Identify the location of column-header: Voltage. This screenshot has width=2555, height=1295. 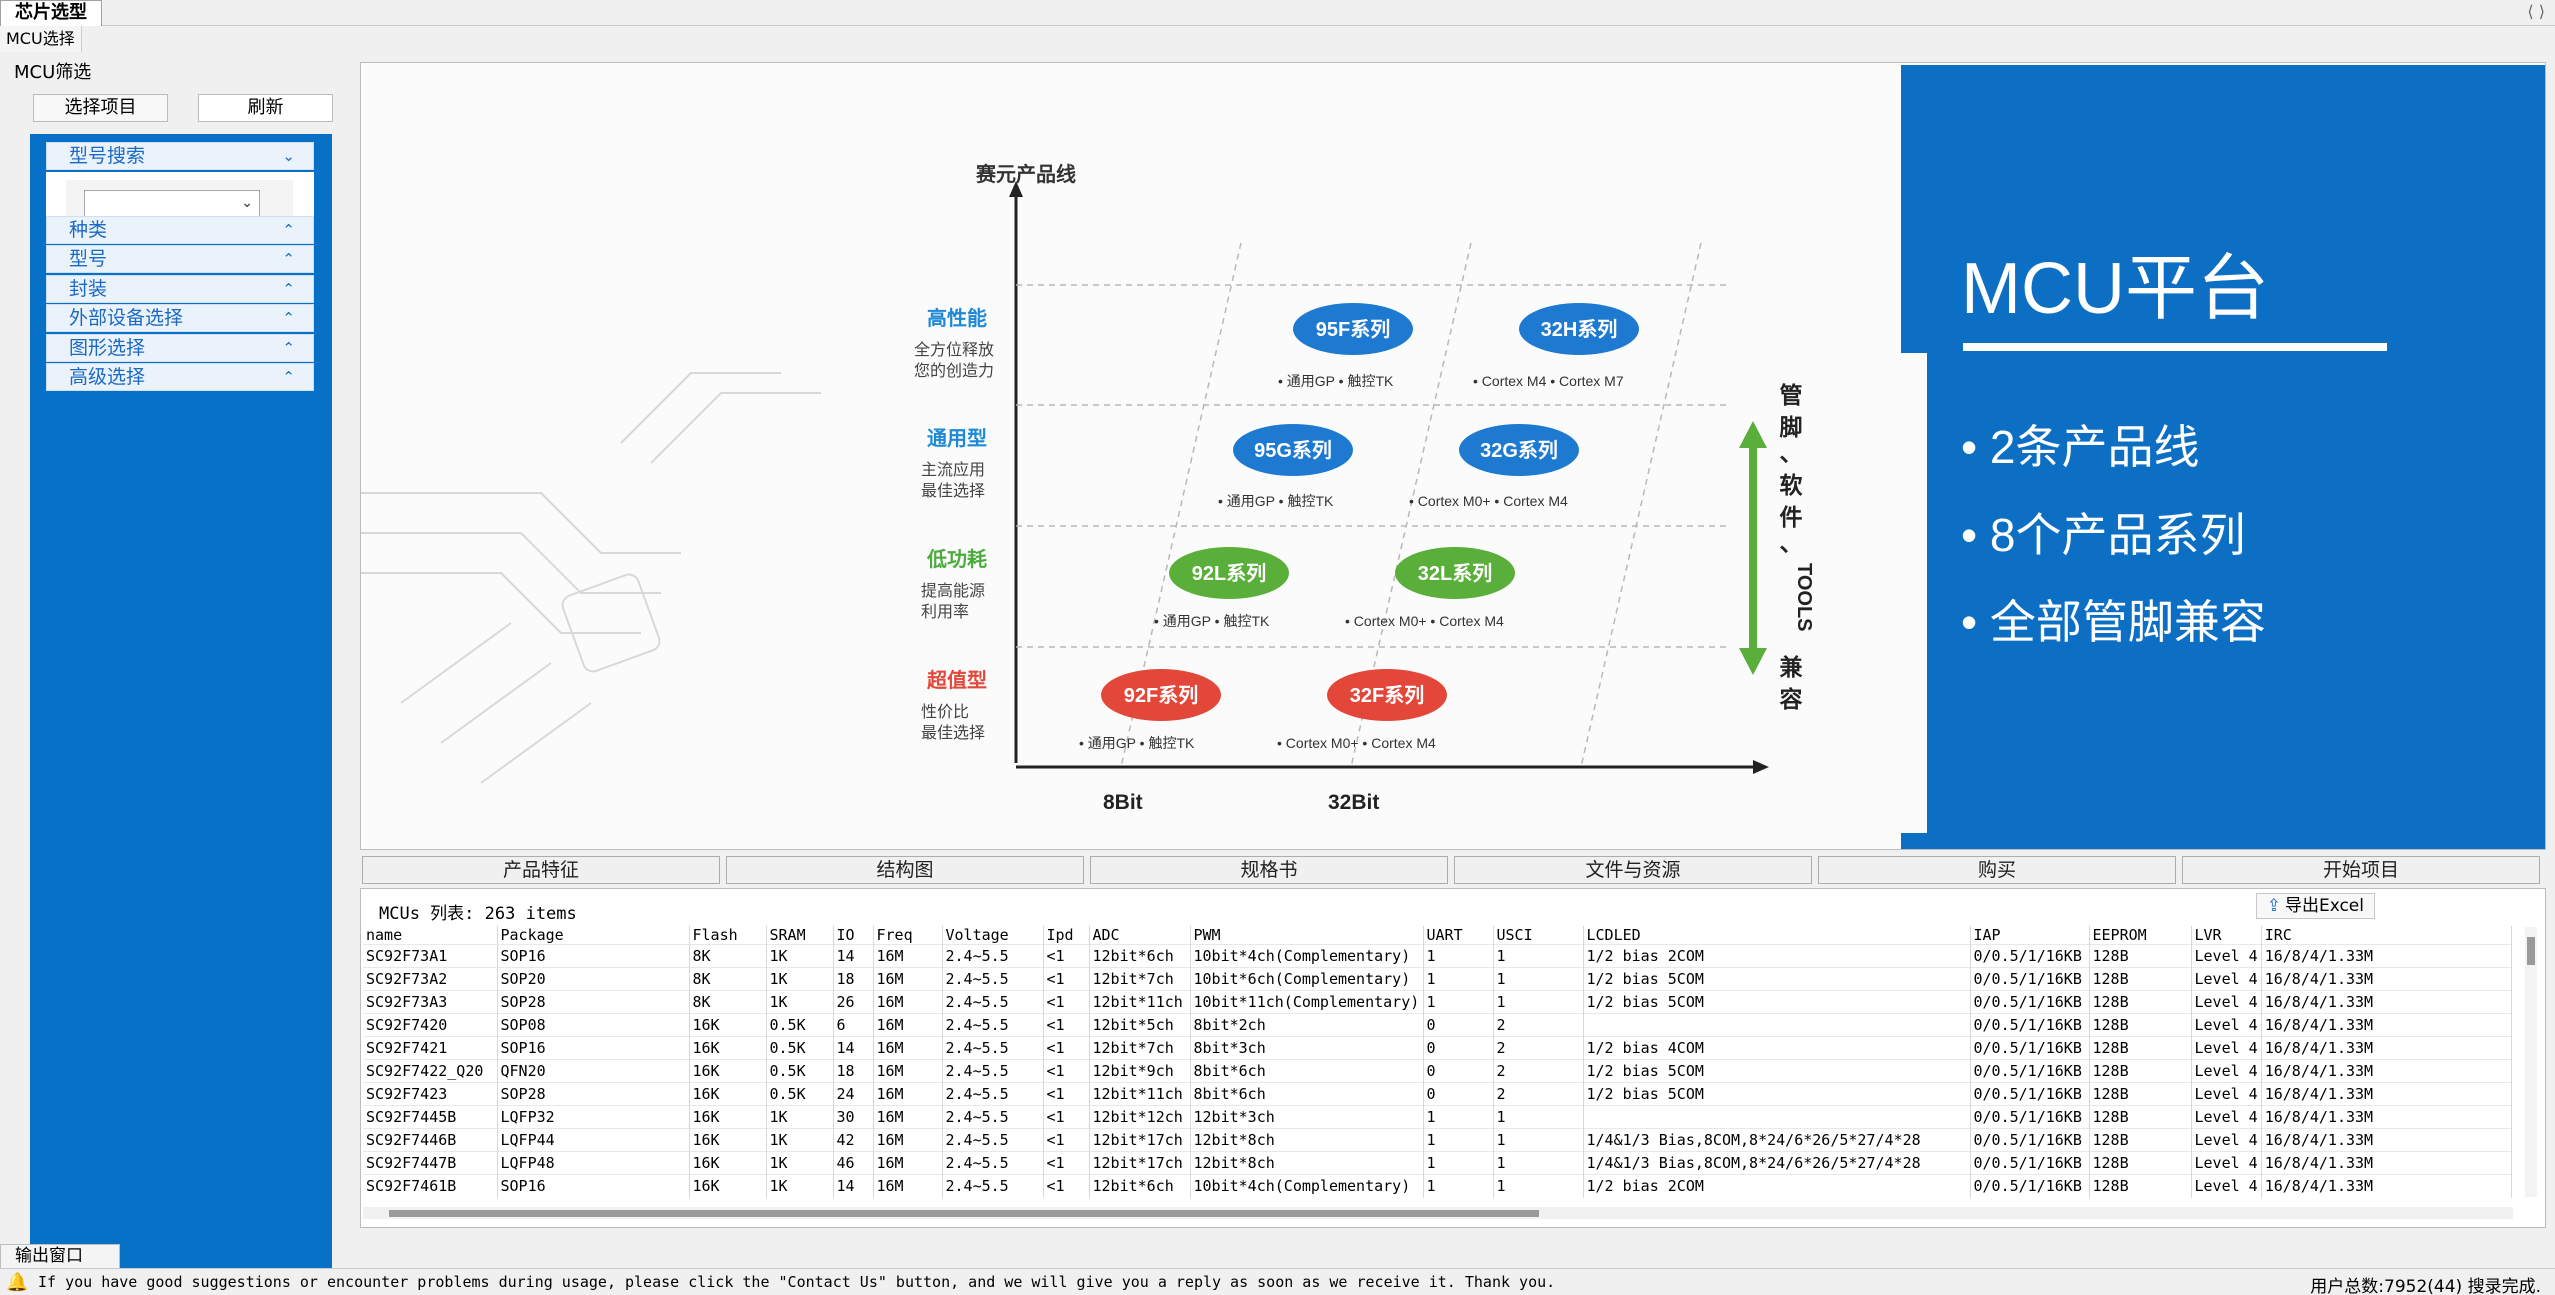
(993, 935).